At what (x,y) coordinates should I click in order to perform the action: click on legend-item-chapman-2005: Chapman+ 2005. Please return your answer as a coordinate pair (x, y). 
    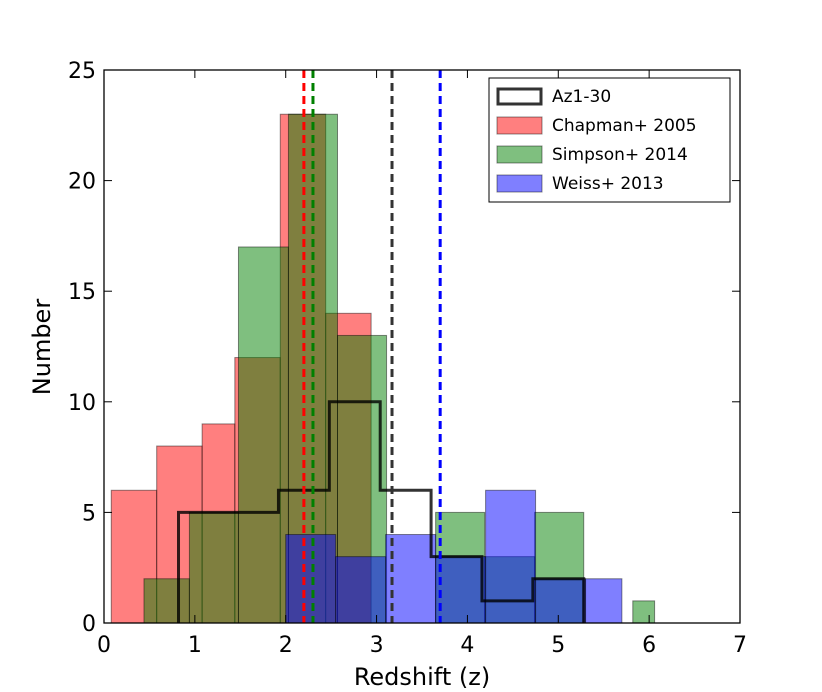
    Looking at the image, I should click on (596, 126).